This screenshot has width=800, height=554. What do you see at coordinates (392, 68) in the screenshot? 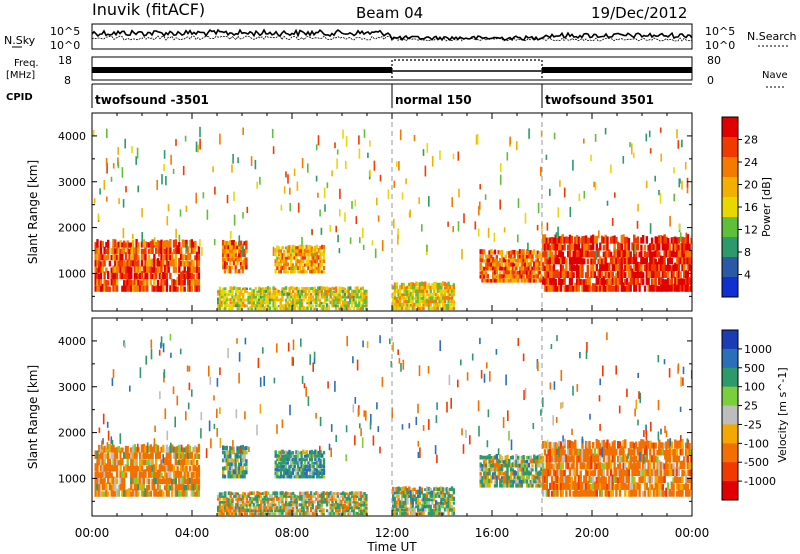
I see `freq-trace` at bounding box center [392, 68].